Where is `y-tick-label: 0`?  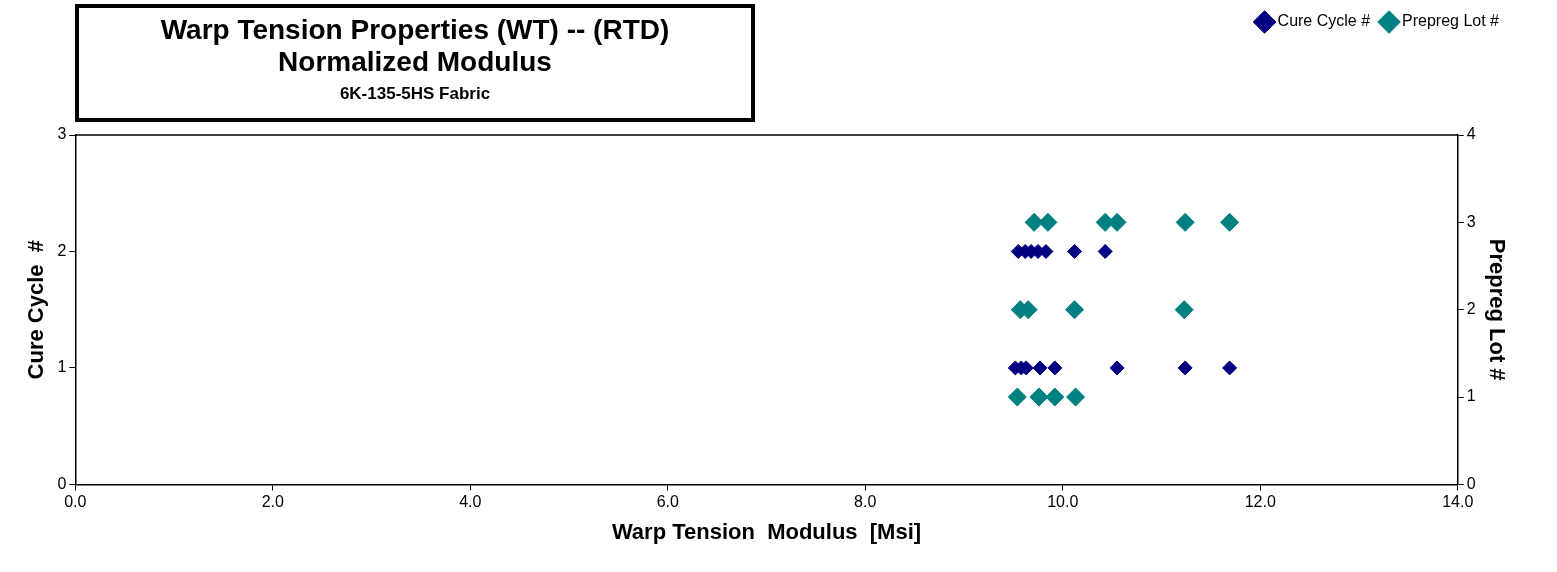 y-tick-label: 0 is located at coordinates (62, 483).